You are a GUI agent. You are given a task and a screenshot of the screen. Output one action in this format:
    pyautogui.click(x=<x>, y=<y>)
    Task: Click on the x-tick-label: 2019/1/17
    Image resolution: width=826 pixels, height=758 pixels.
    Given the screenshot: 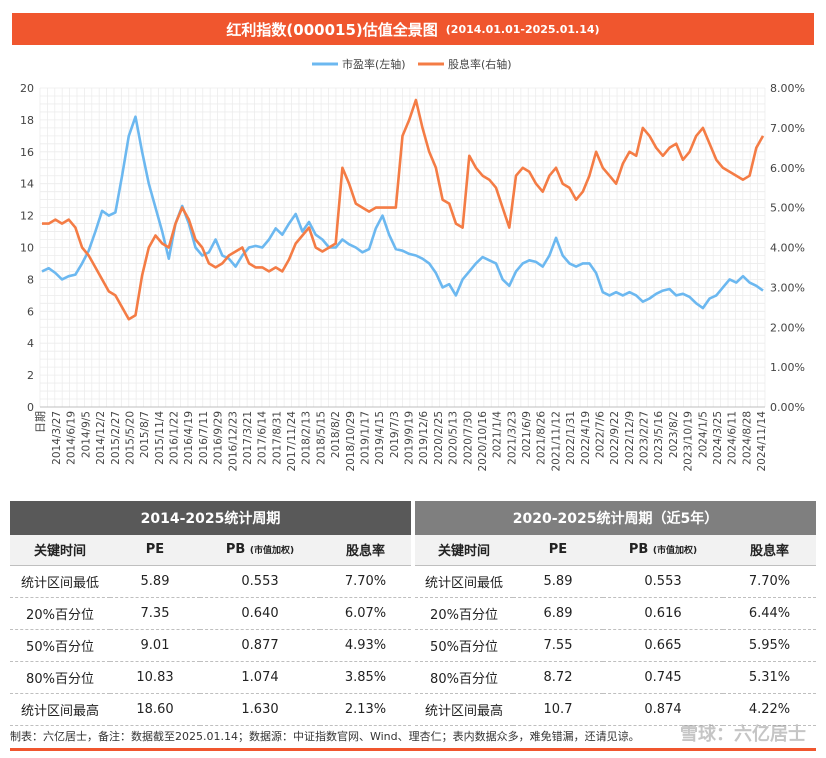 What is the action you would take?
    pyautogui.click(x=365, y=438)
    